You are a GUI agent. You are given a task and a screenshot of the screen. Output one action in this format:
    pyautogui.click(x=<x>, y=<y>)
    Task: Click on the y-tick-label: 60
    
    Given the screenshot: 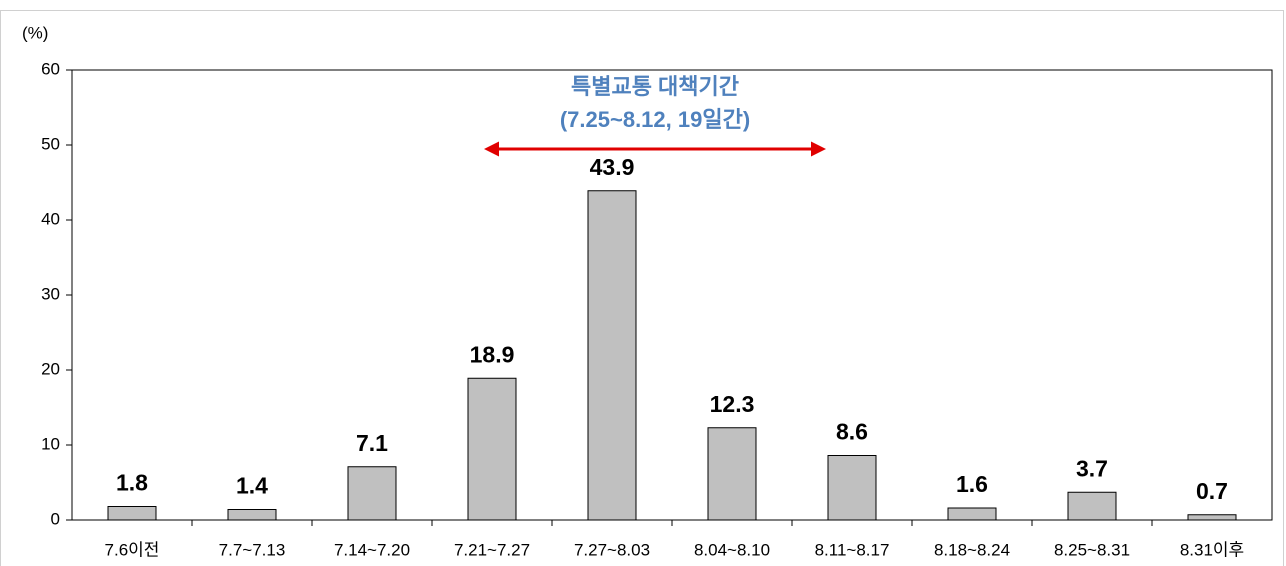 What is the action you would take?
    pyautogui.click(x=50, y=68)
    